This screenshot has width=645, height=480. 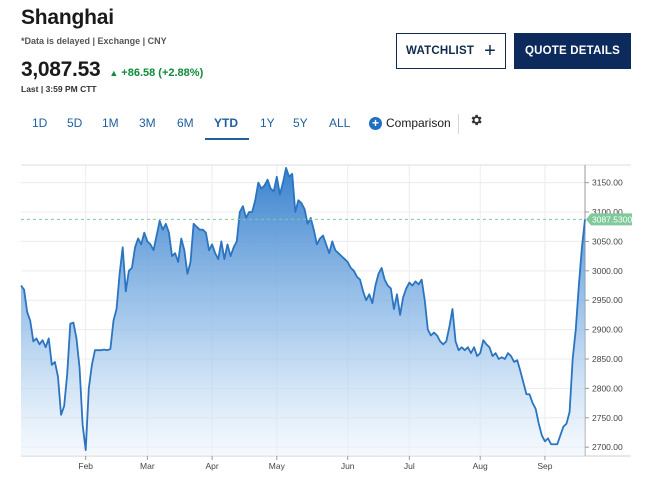 What do you see at coordinates (147, 466) in the screenshot?
I see `x-tick-label: Mar` at bounding box center [147, 466].